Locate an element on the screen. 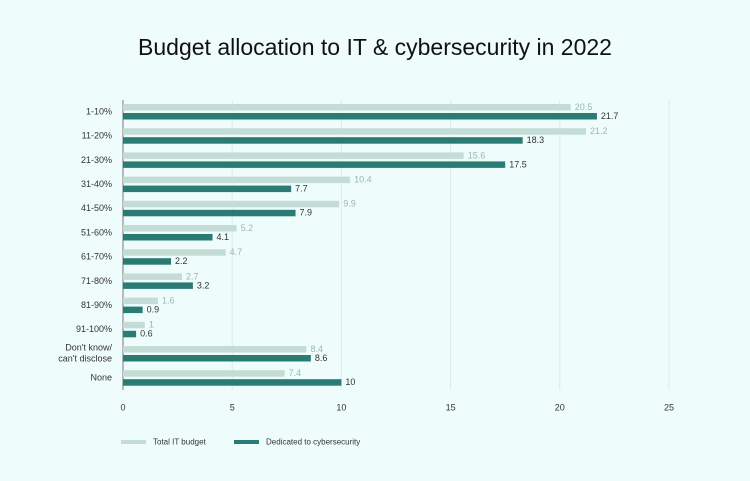 Image resolution: width=750 pixels, height=481 pixels. value-label: 20.5 is located at coordinates (584, 107).